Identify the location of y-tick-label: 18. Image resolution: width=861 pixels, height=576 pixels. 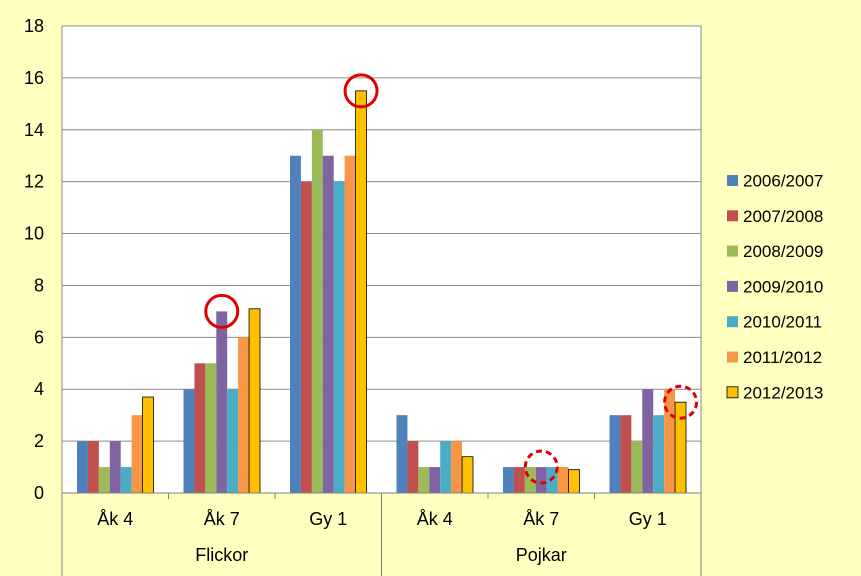
(34, 26).